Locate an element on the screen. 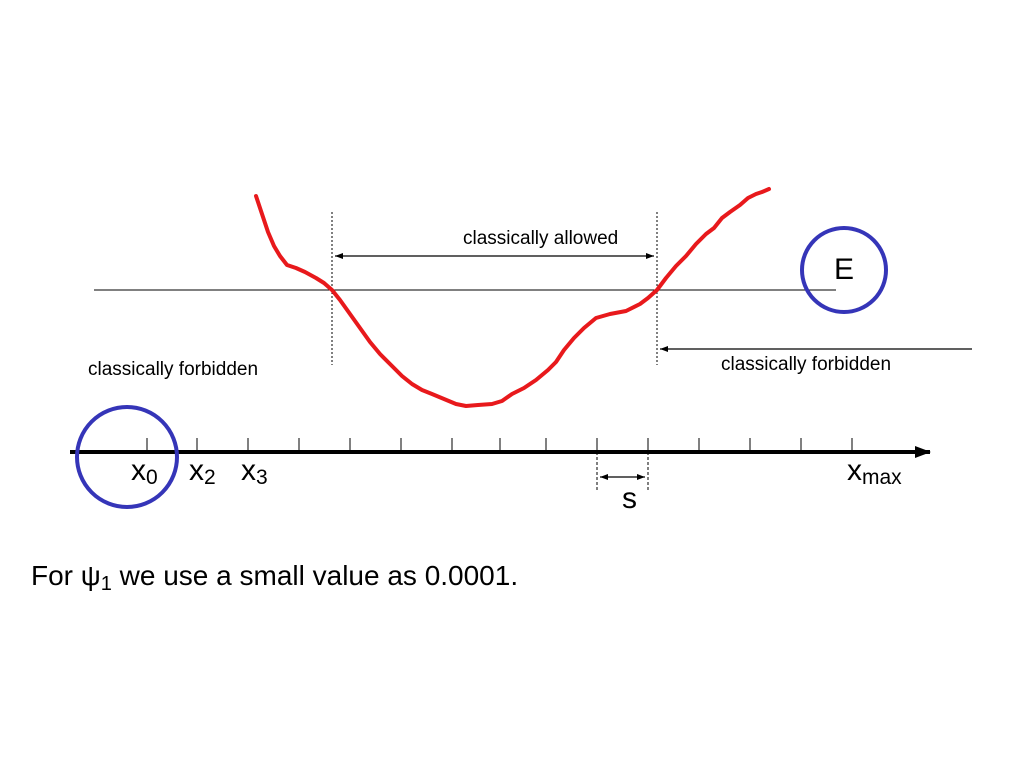  psi-symbol: ψ is located at coordinates (90, 575).